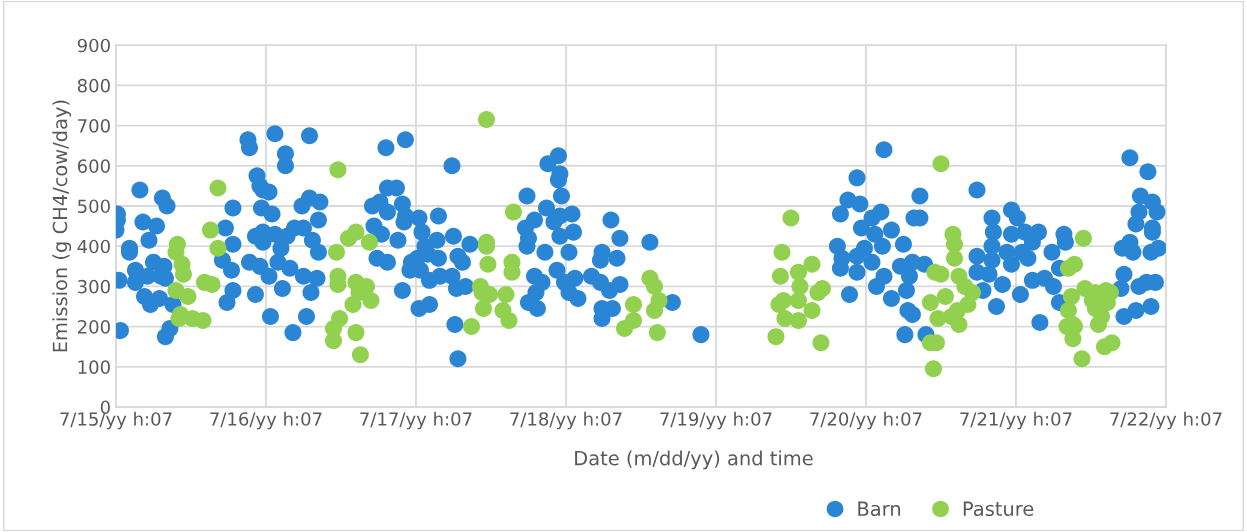 Image resolution: width=1247 pixels, height=532 pixels. Describe the element at coordinates (716, 420) in the screenshot. I see `x-tick-label: 7/19/yy h:07` at that location.